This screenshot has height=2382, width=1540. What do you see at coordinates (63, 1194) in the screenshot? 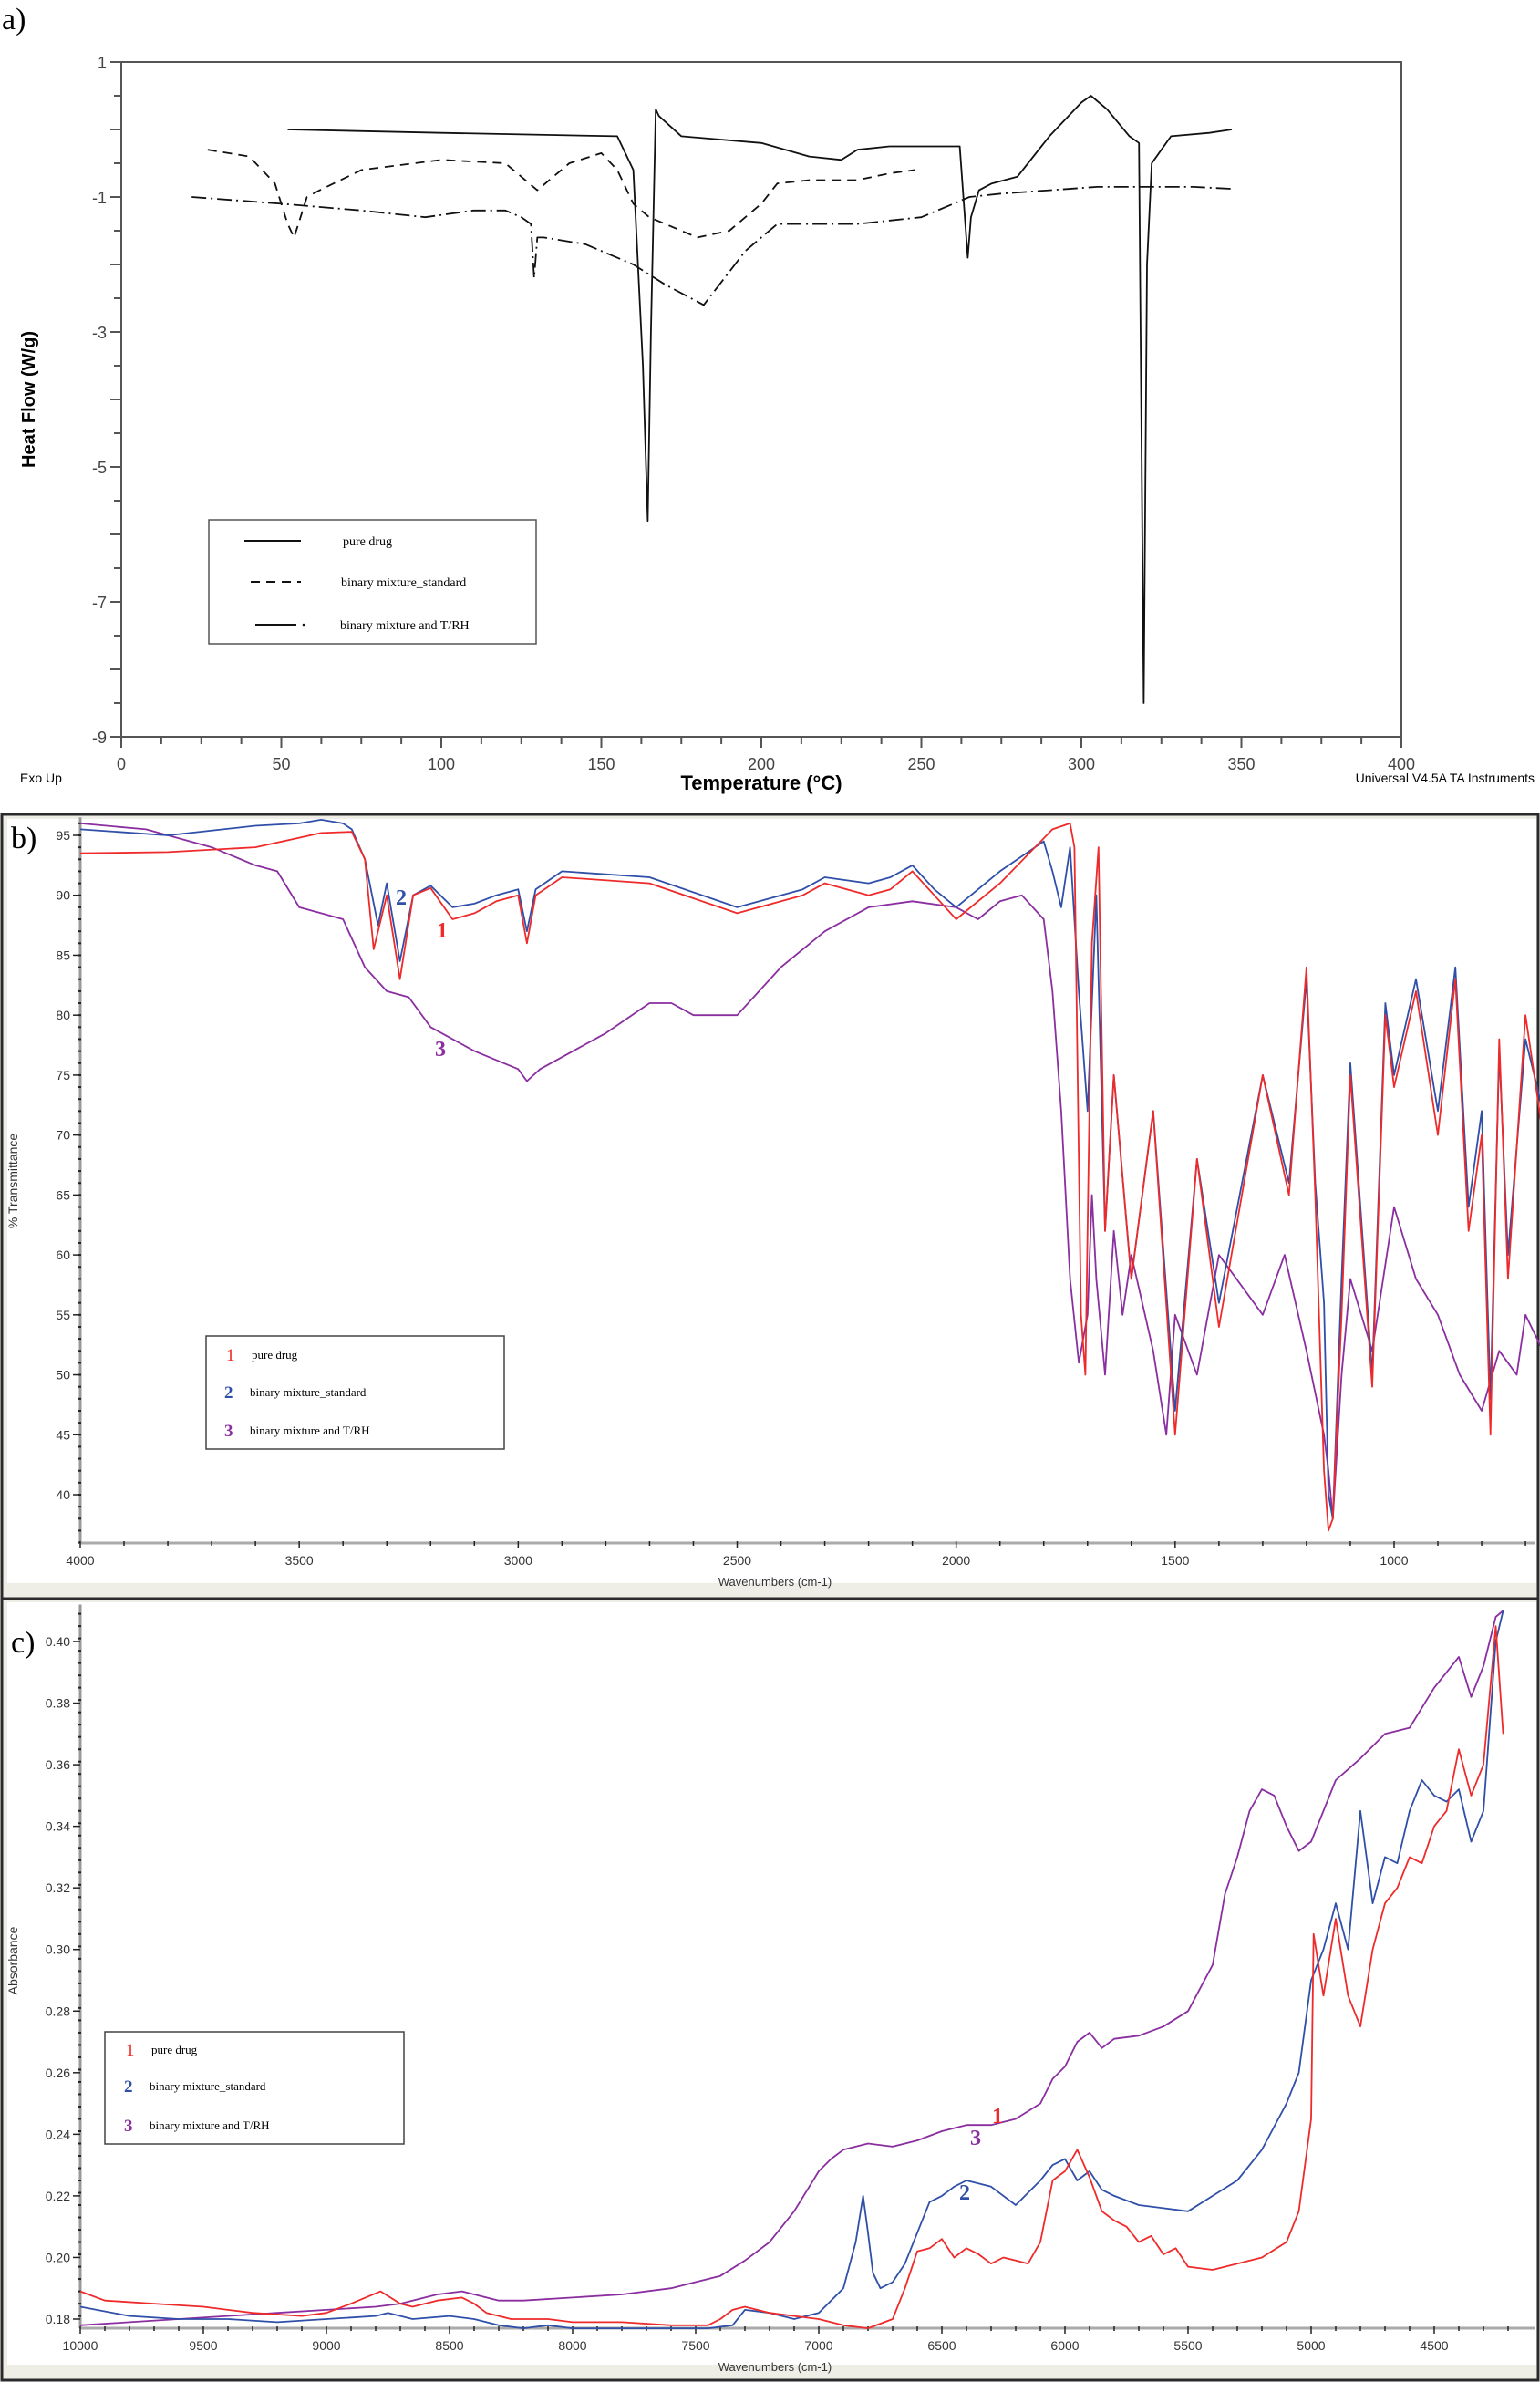
I see `y-tick-label: 65` at bounding box center [63, 1194].